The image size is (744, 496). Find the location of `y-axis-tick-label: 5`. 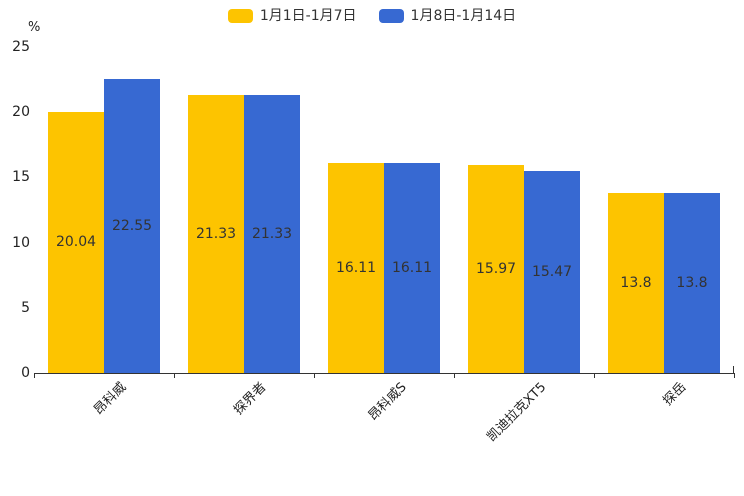

y-axis-tick-label: 5 is located at coordinates (25, 307).